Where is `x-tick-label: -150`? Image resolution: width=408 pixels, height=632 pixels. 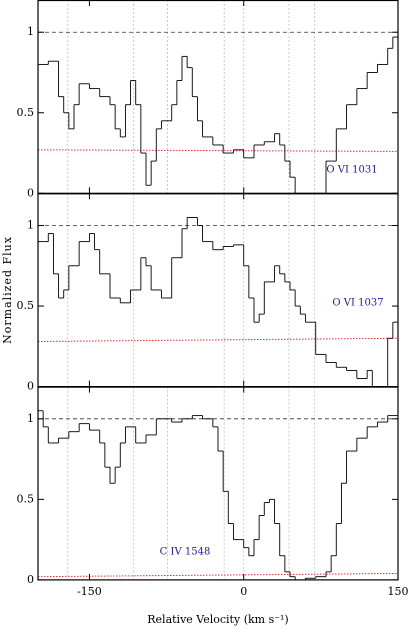 x-tick-label: -150 is located at coordinates (89, 591).